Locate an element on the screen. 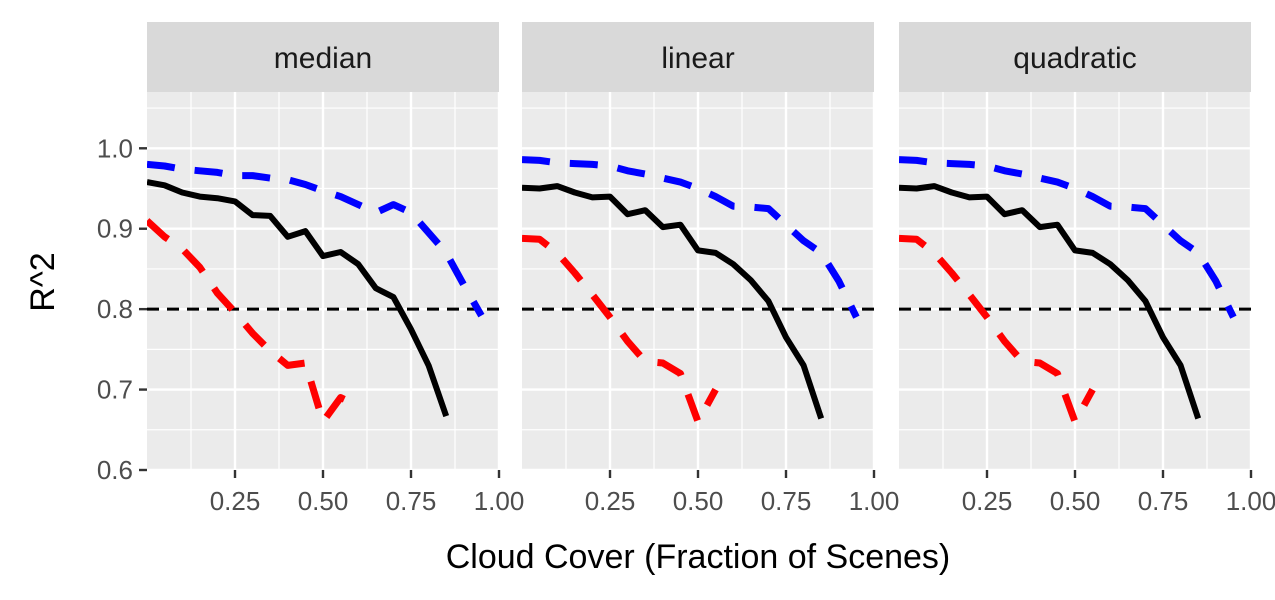  y-tick-label: 0.9 is located at coordinates (115, 229).